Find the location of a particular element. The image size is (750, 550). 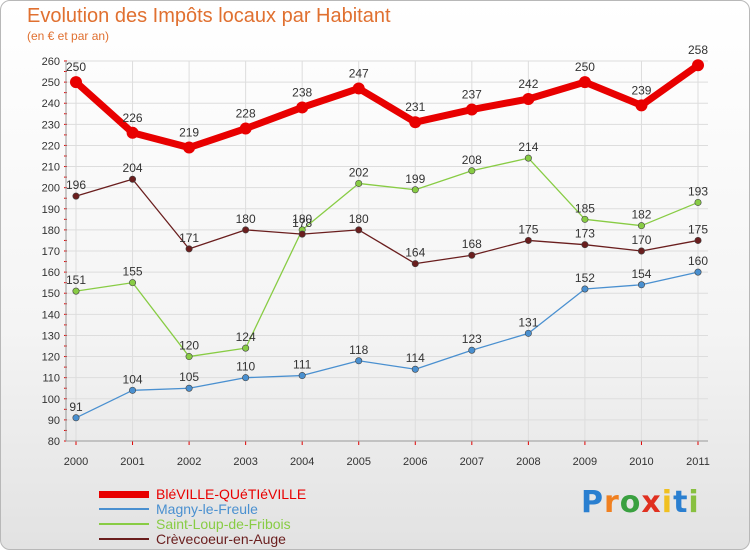

data-label: 123 is located at coordinates (472, 339).